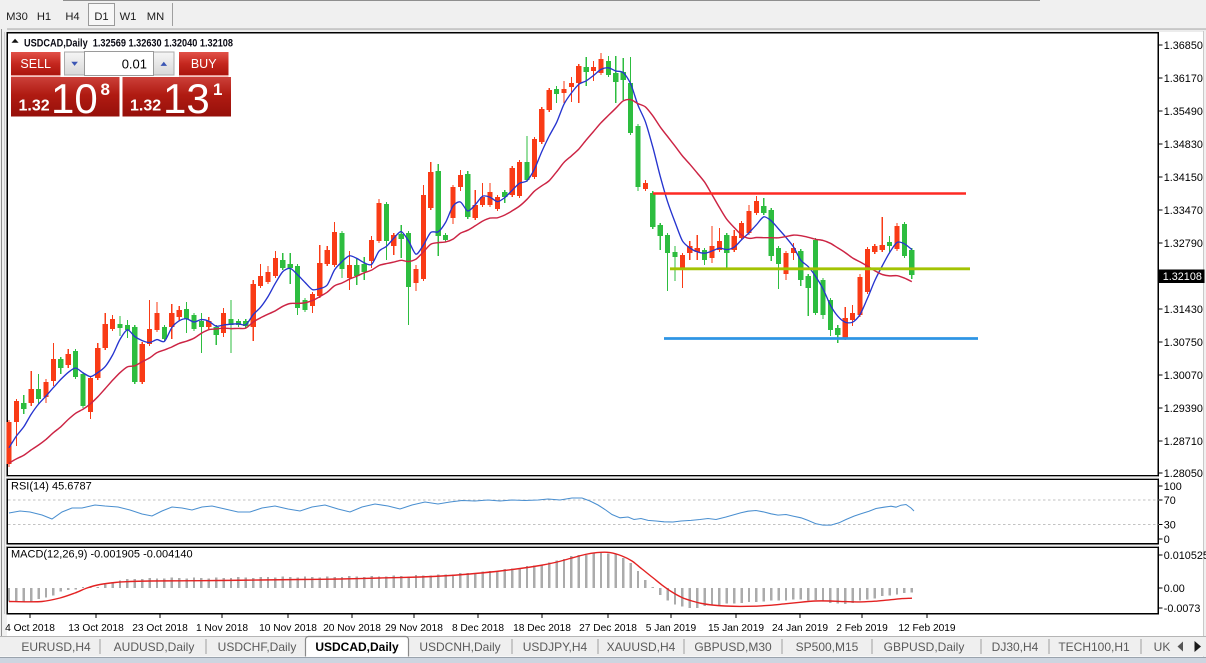 The width and height of the screenshot is (1206, 663). Describe the element at coordinates (1174, 589) in the screenshot. I see `svg-text: 0.00` at that location.